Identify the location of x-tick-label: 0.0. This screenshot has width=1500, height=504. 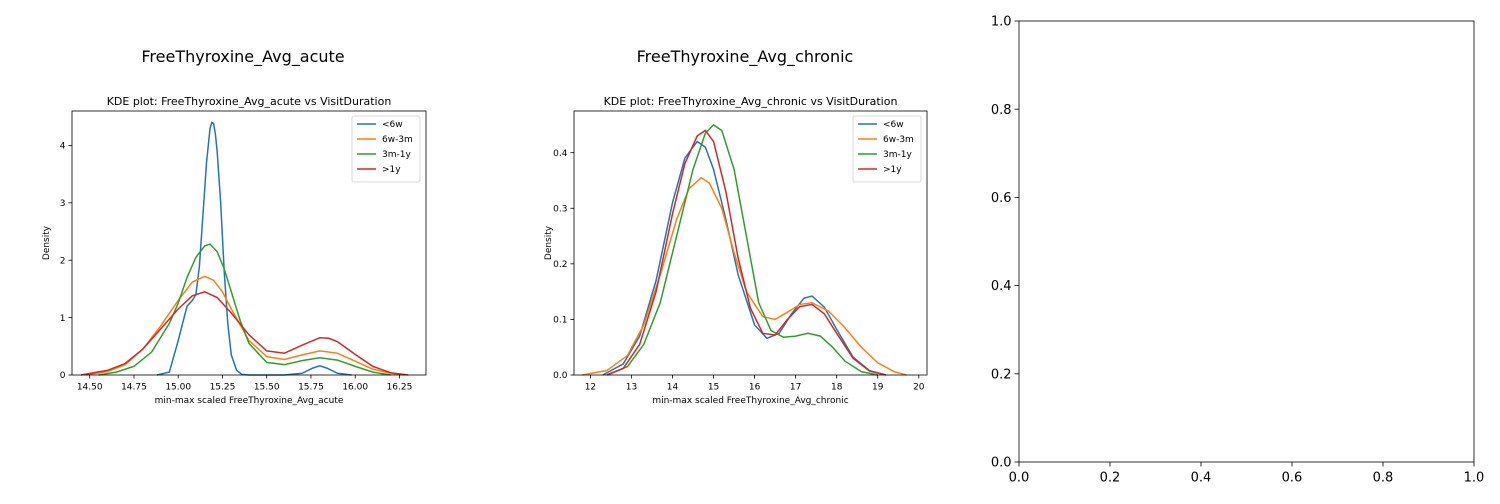
(1019, 478).